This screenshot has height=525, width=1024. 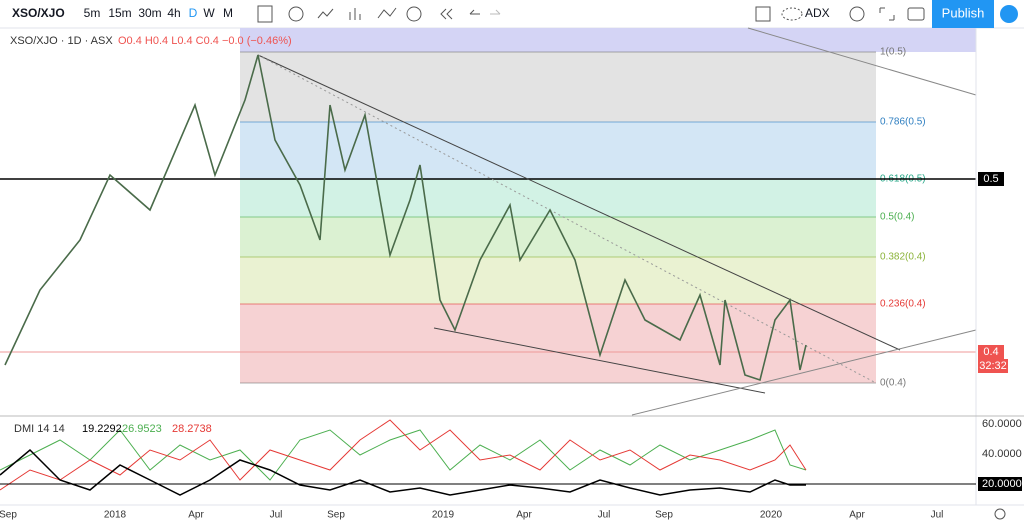 What do you see at coordinates (119, 13) in the screenshot?
I see `interval-button: 15m` at bounding box center [119, 13].